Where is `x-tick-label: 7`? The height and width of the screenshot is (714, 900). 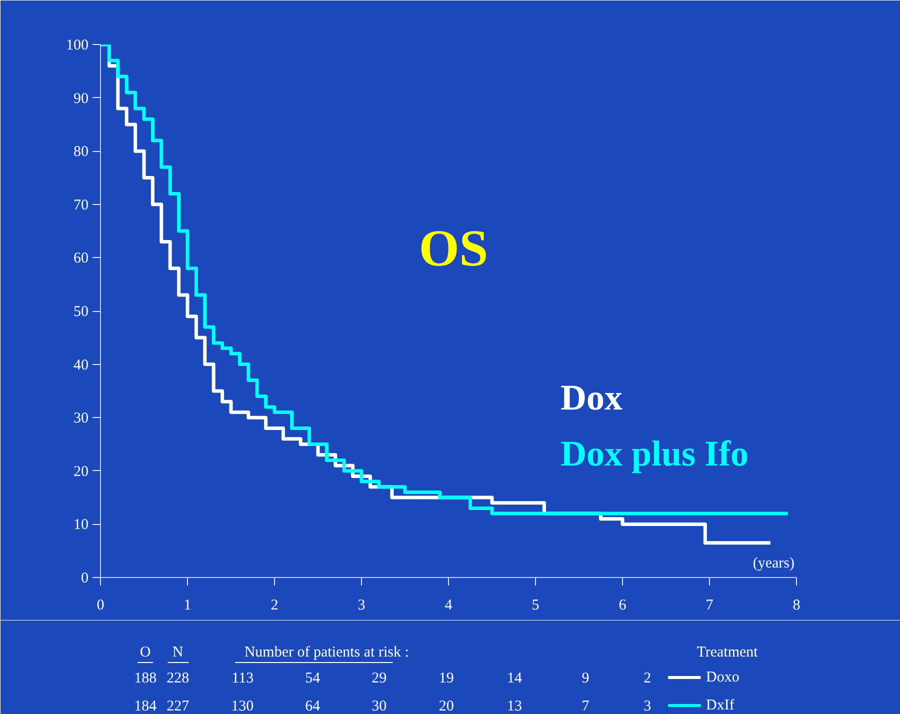
x-tick-label: 7 is located at coordinates (710, 606).